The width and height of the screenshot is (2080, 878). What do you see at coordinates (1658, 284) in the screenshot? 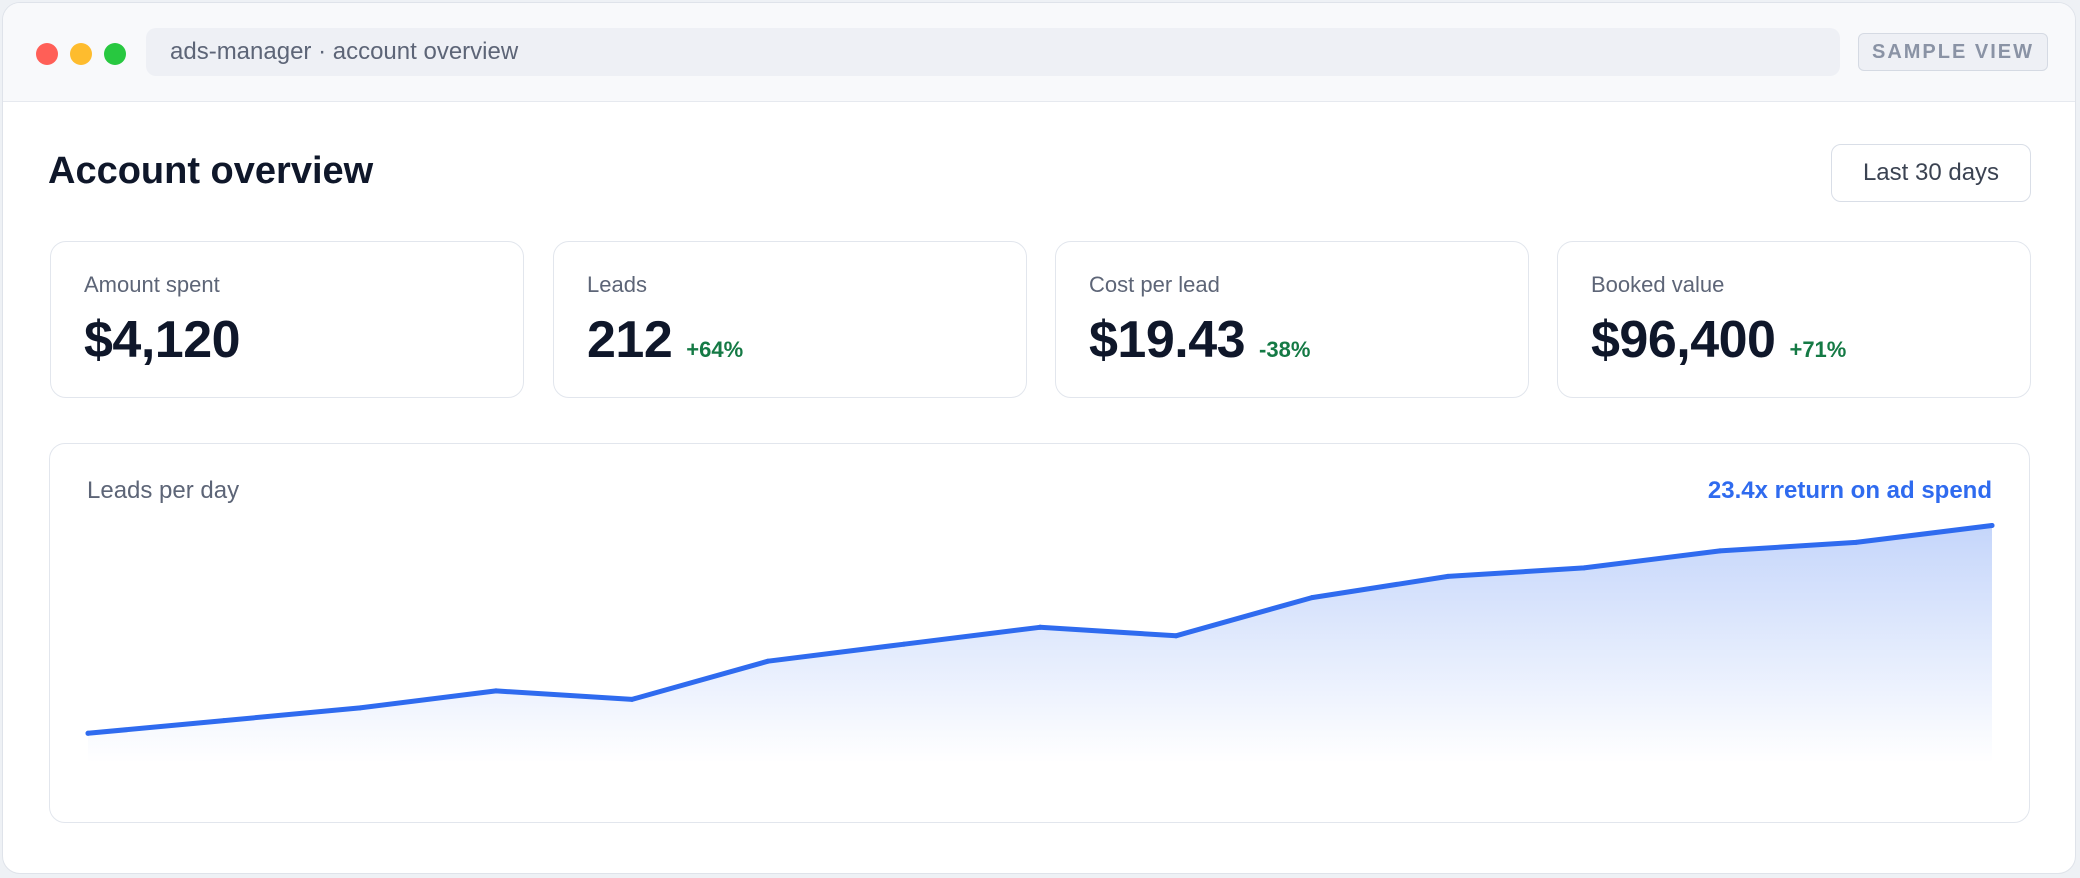
I see `metric-label: Booked value` at bounding box center [1658, 284].